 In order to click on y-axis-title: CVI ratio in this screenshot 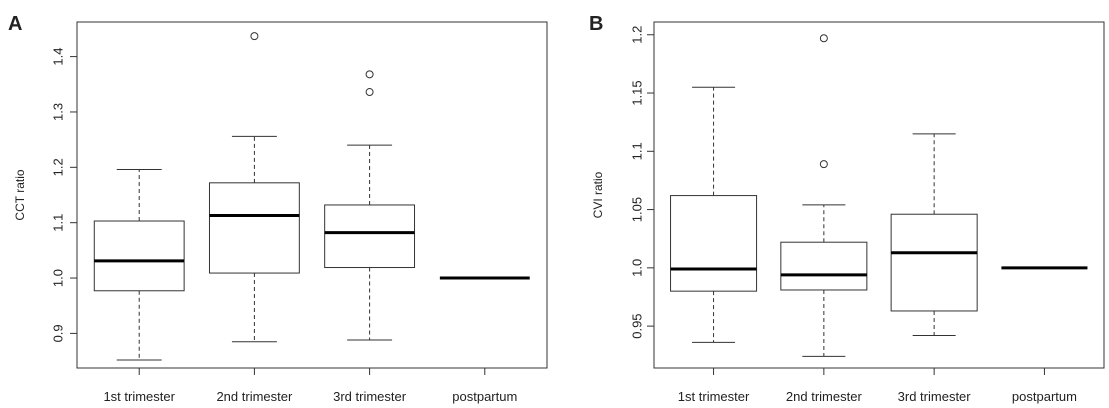, I will do `click(598, 194)`.